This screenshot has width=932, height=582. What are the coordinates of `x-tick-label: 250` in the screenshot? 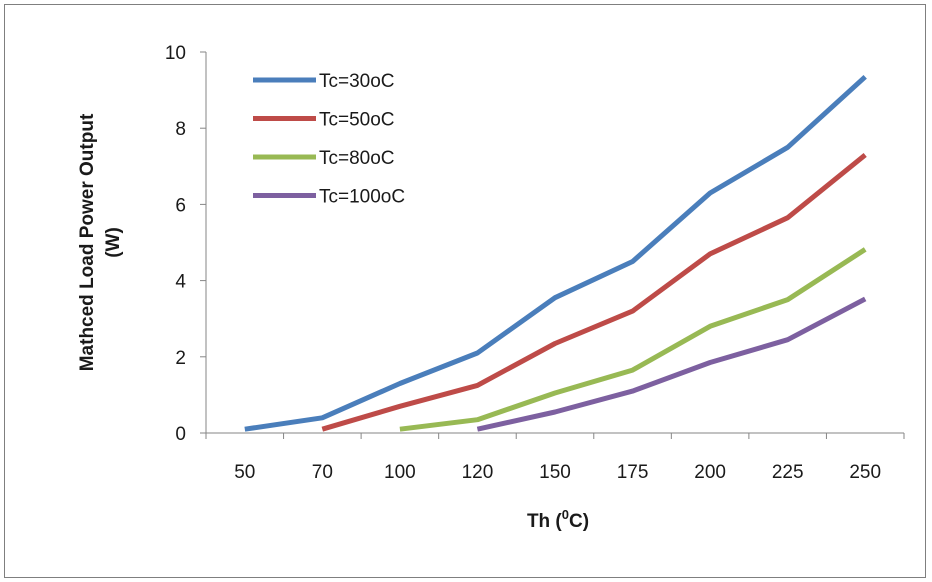 It's located at (865, 472).